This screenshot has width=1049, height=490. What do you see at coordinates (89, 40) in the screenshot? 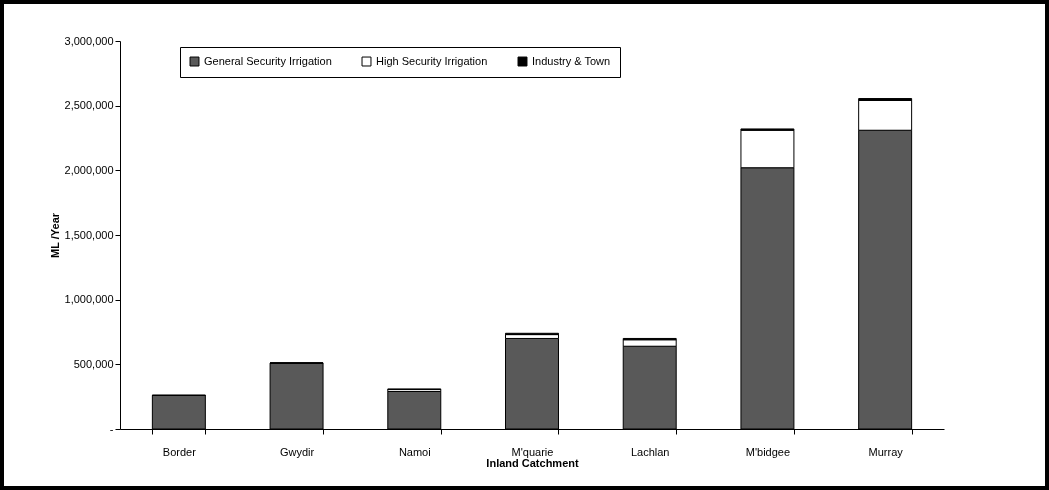
I see `y-tick-label: 3,000,000` at bounding box center [89, 40].